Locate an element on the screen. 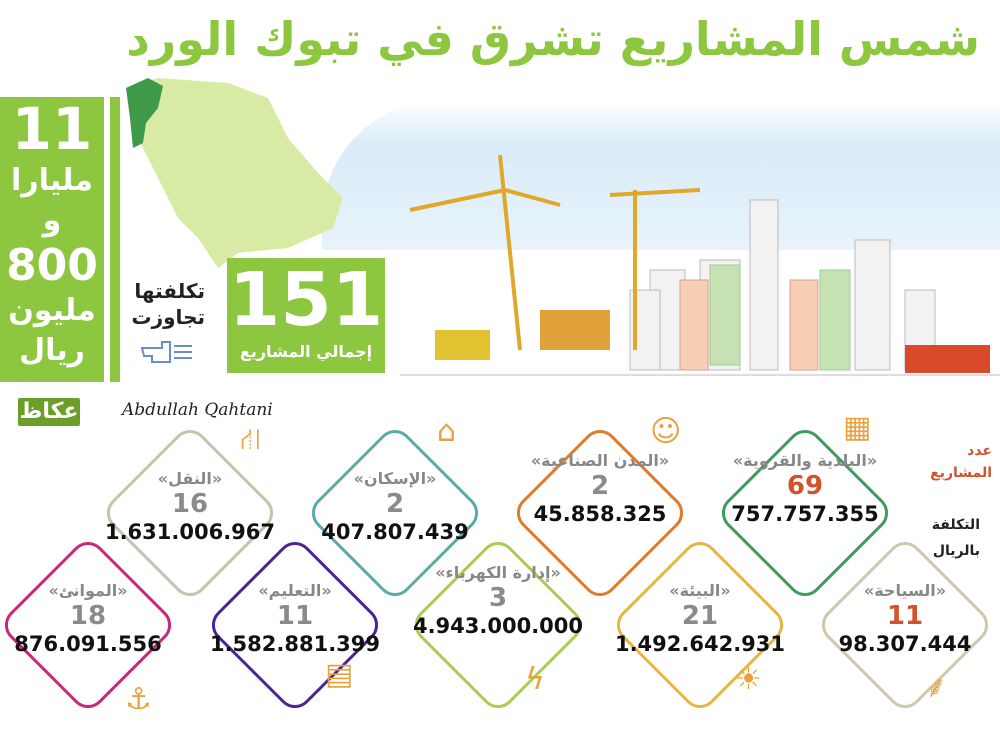  sky-background is located at coordinates (661, 175).